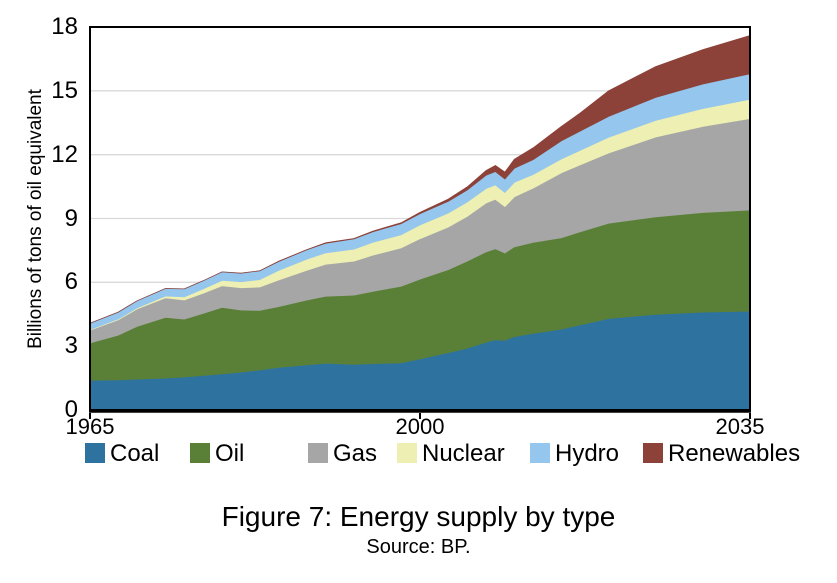 The height and width of the screenshot is (583, 837). Describe the element at coordinates (407, 453) in the screenshot. I see `legend-swatch-nuclear` at that location.